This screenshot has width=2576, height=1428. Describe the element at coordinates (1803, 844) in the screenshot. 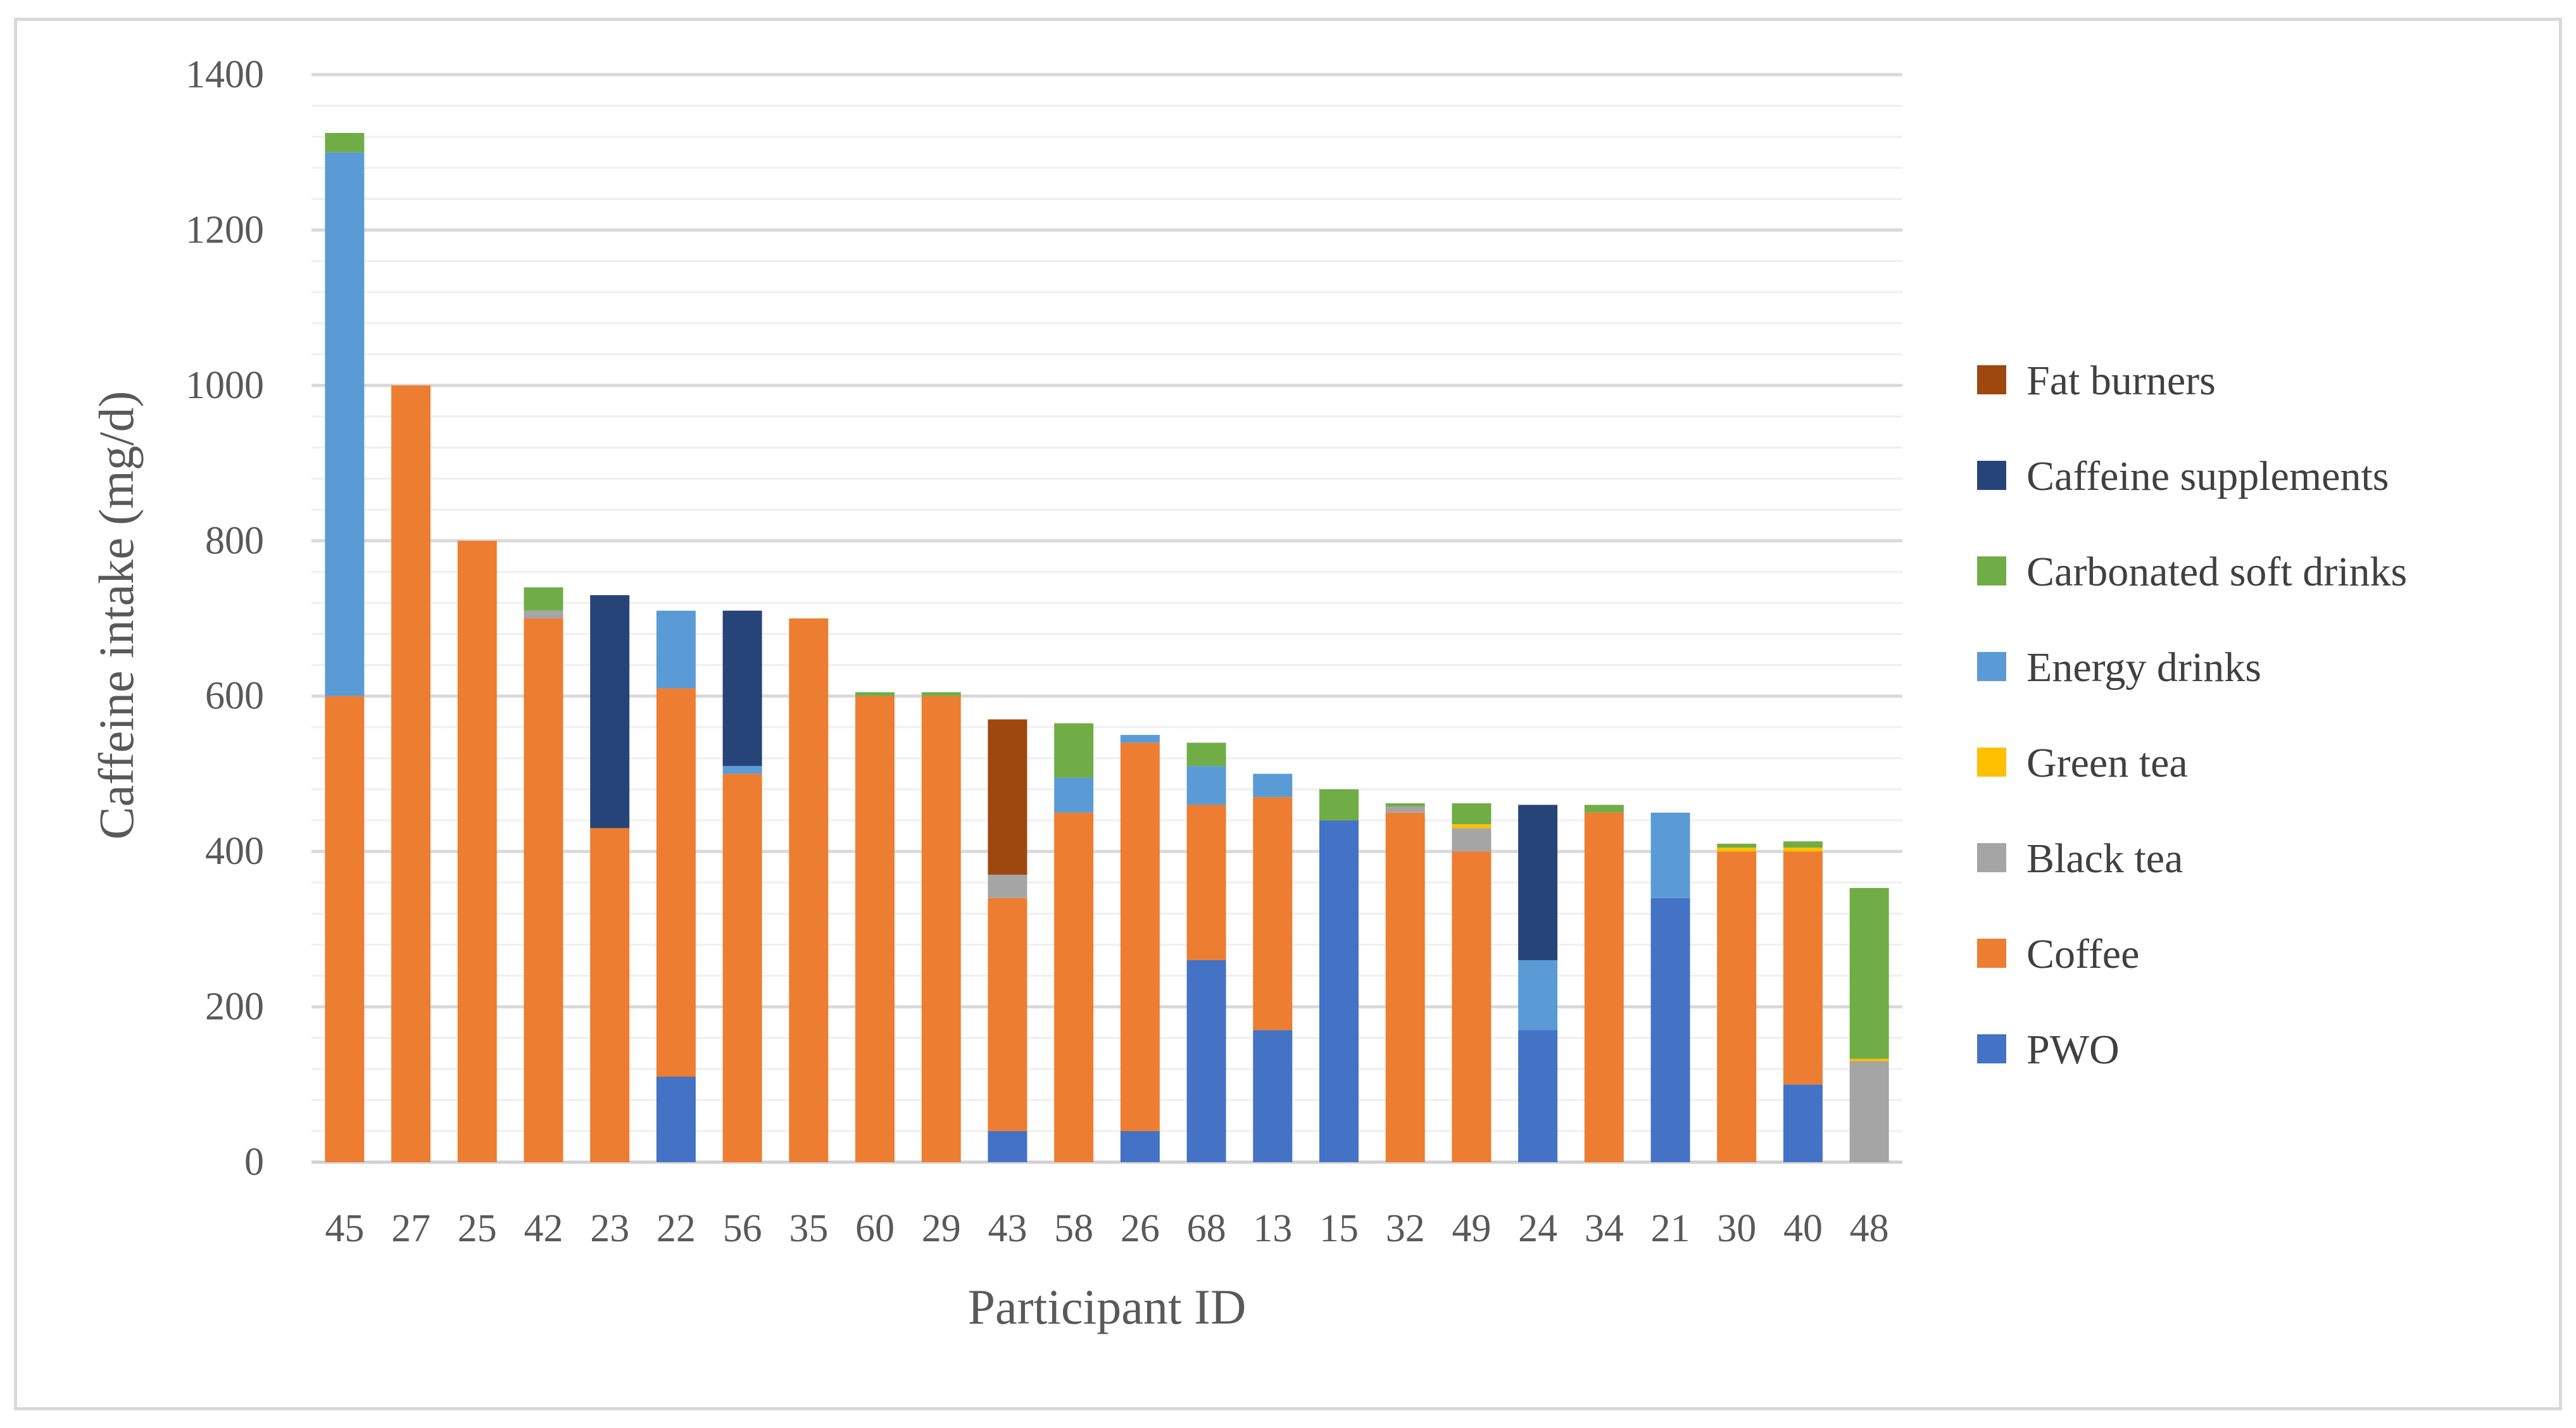

I see `bar-segment-40-carbonated-soft-drinks` at that location.